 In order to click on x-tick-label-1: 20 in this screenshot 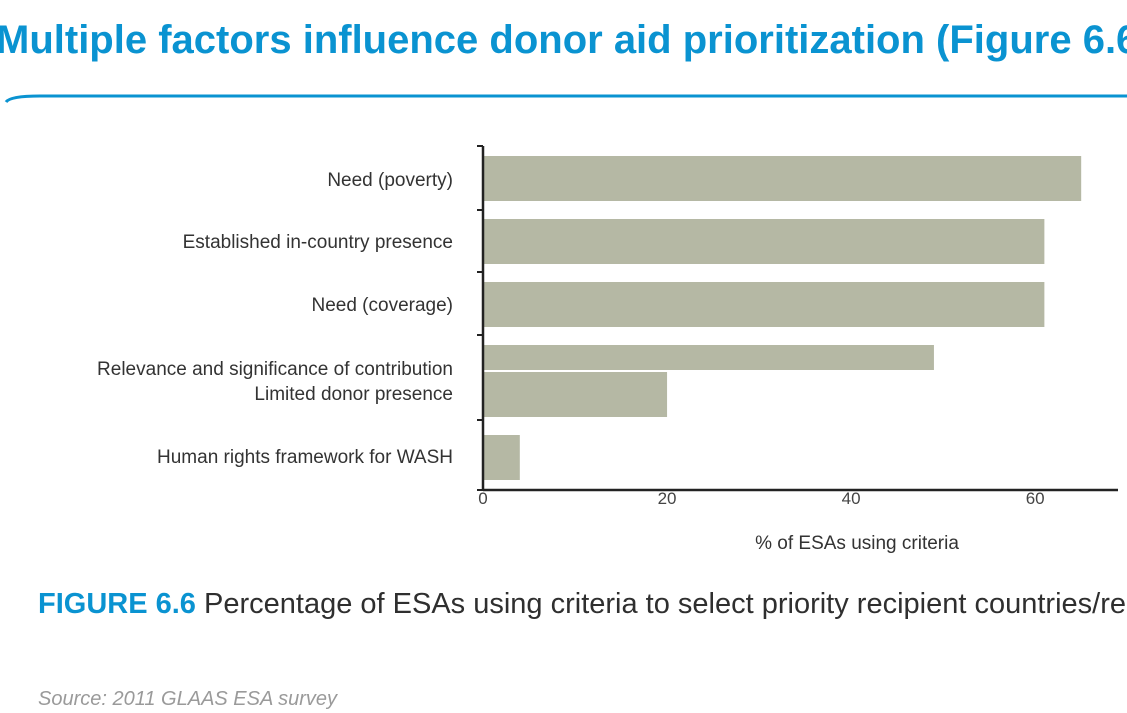, I will do `click(667, 498)`.